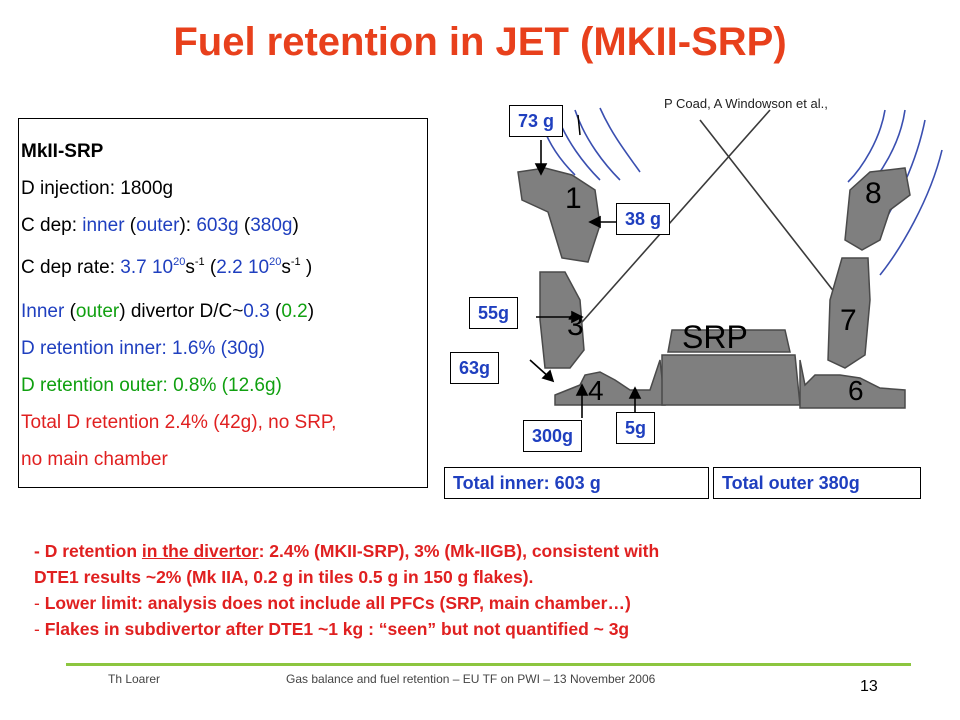 The width and height of the screenshot is (960, 720). What do you see at coordinates (848, 320) in the screenshot?
I see `tile-number: 7` at bounding box center [848, 320].